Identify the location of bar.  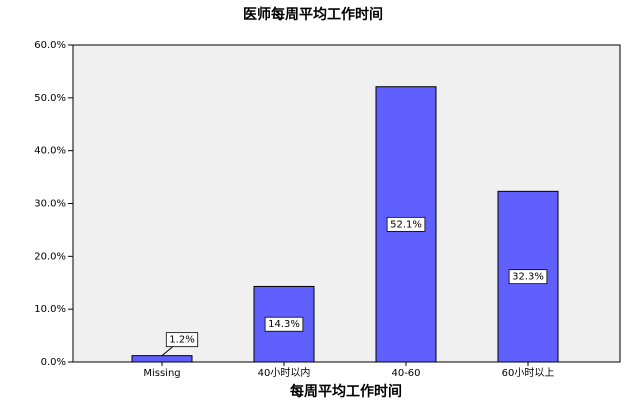
(162, 359).